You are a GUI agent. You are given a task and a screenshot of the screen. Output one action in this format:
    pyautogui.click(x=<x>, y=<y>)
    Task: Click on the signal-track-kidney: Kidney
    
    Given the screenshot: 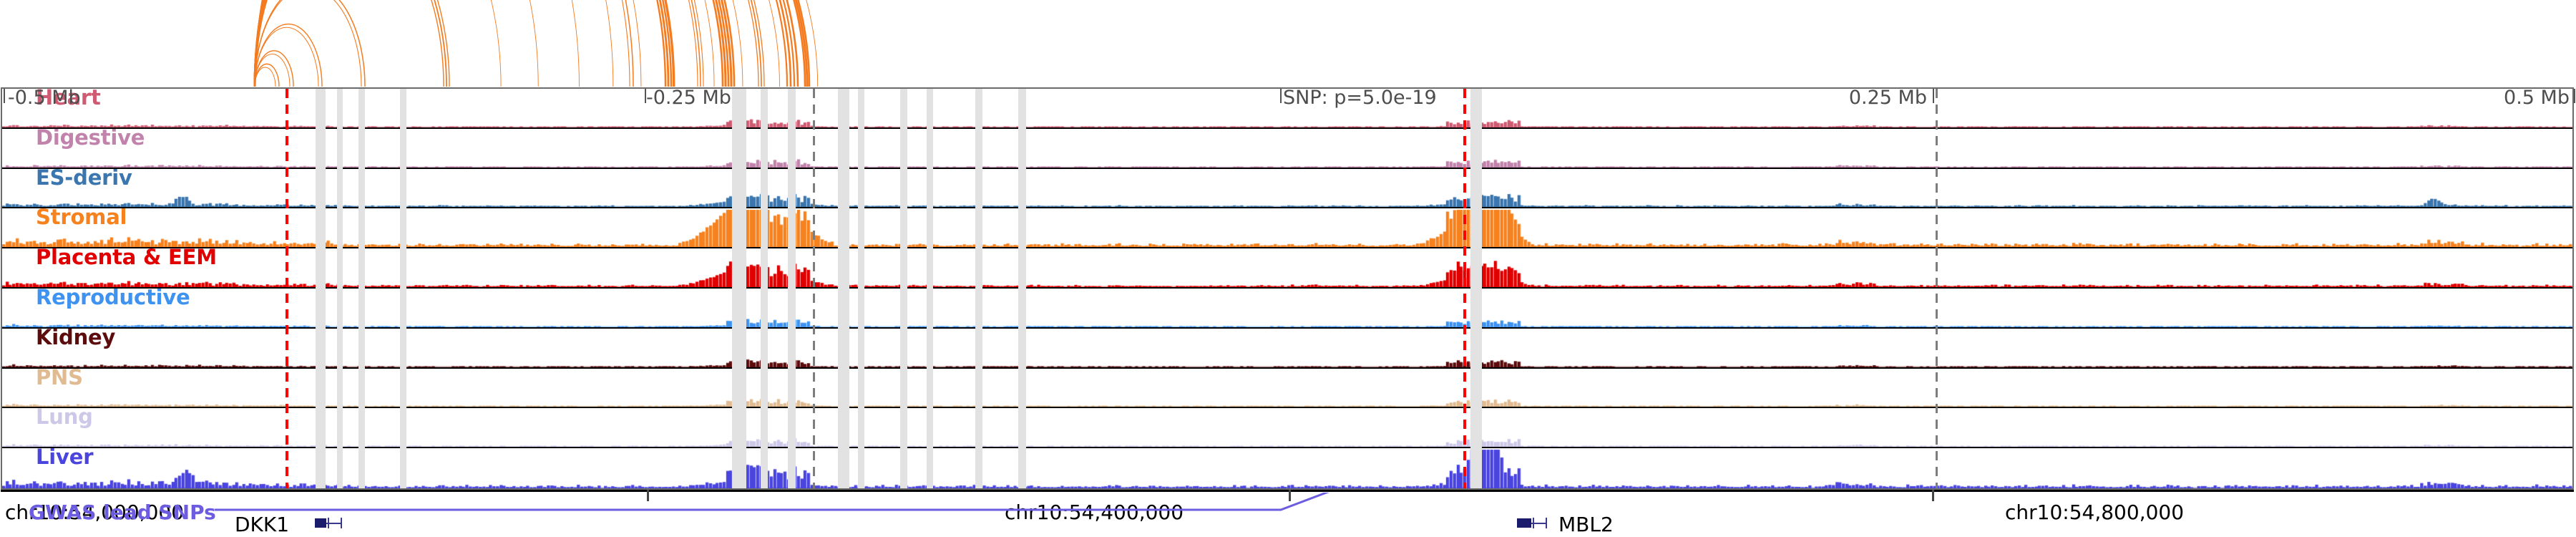 What is the action you would take?
    pyautogui.click(x=1287, y=348)
    